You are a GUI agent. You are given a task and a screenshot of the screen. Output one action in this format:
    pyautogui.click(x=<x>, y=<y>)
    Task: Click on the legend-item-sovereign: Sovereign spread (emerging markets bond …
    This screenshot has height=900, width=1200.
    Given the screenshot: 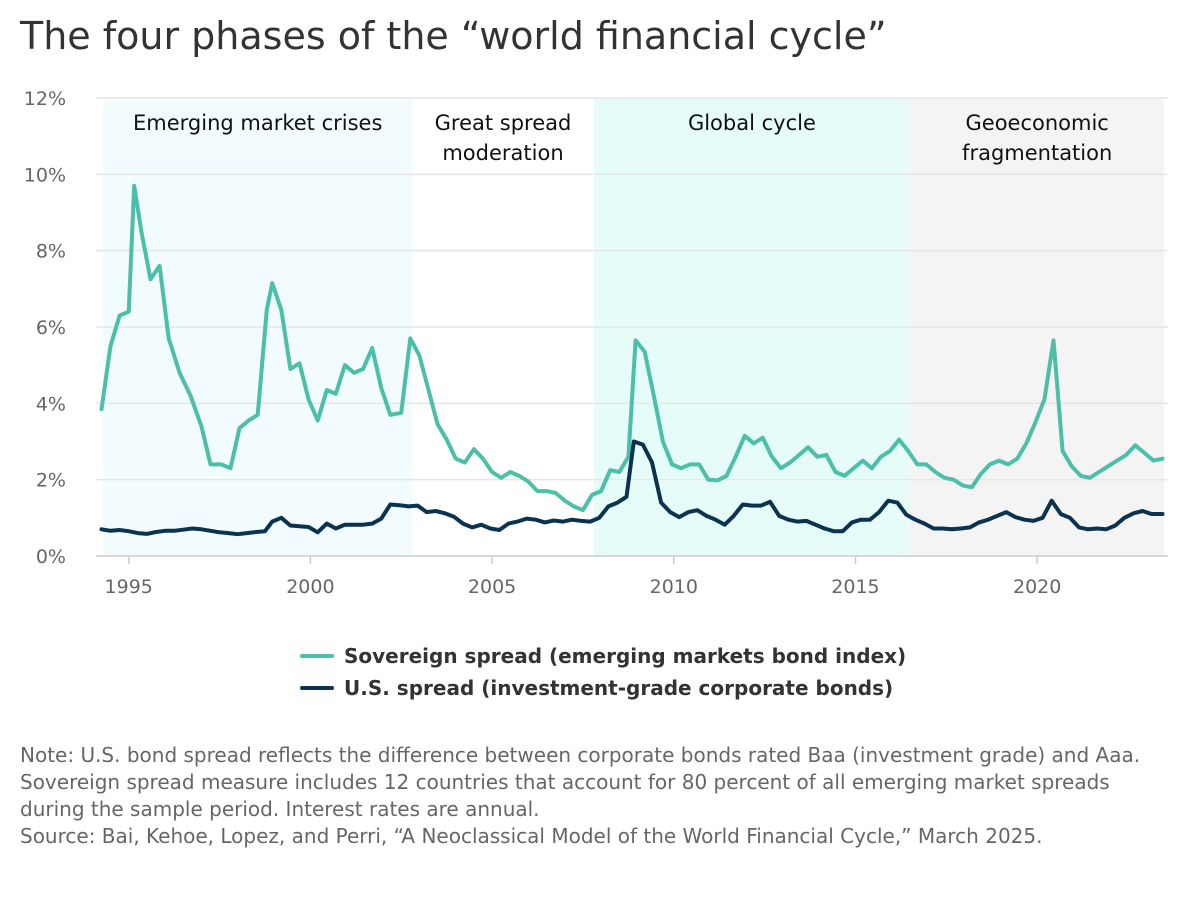 What is the action you would take?
    pyautogui.click(x=603, y=656)
    